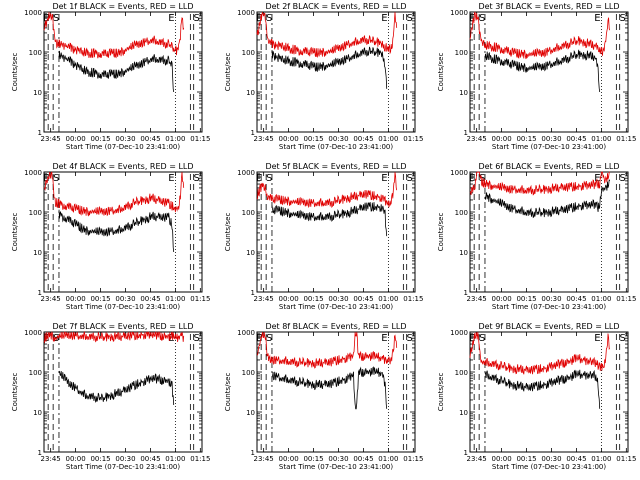 Image resolution: width=640 pixels, height=480 pixels. Describe the element at coordinates (122, 326) in the screenshot. I see `panel-title: Det 7f BLACK = Events, RED = LLD` at that location.